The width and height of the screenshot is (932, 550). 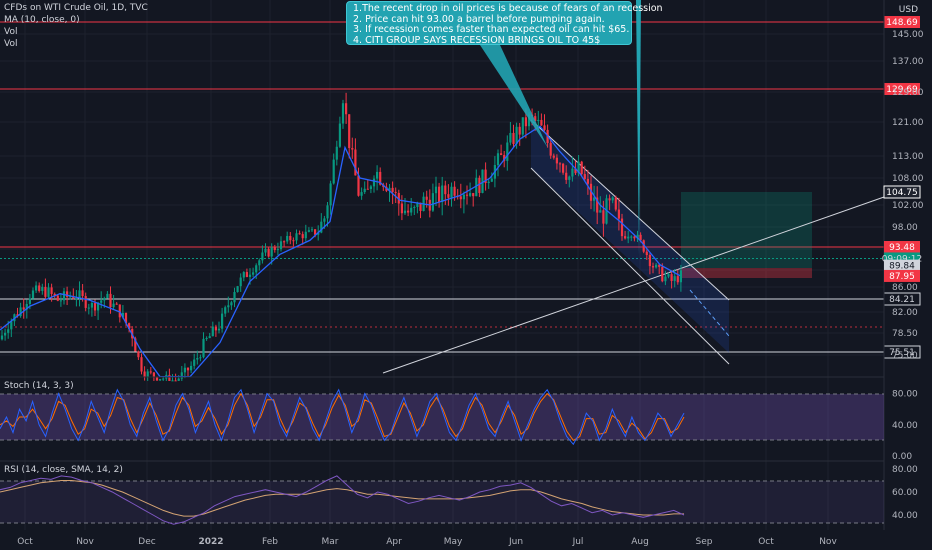 What do you see at coordinates (11, 32) in the screenshot?
I see `vol-legend-1: Vol` at bounding box center [11, 32].